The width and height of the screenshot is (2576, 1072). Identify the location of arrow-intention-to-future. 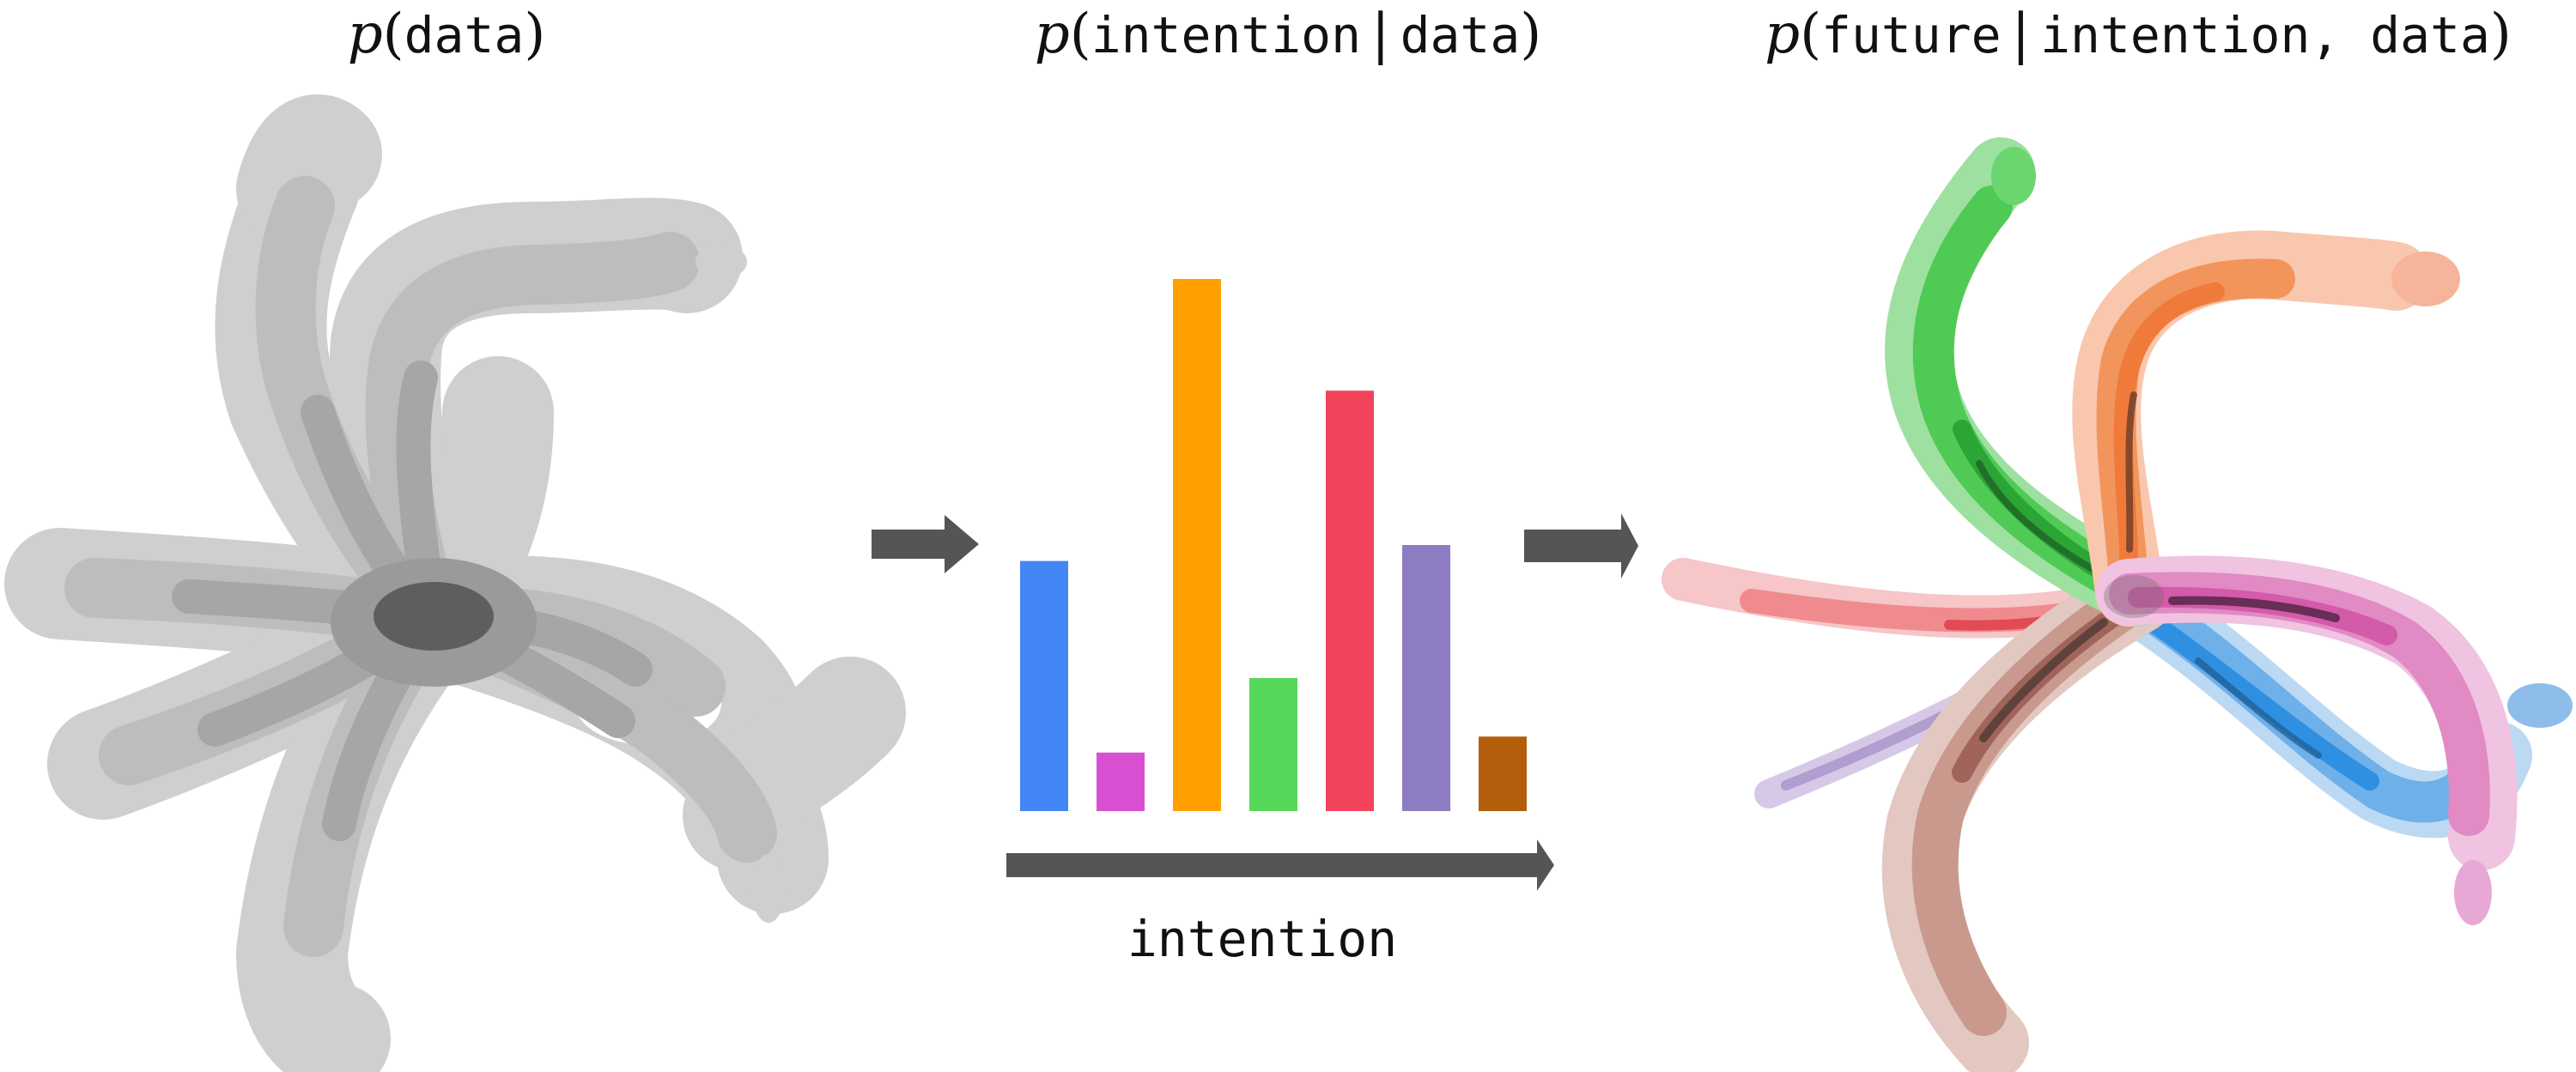
(1581, 545).